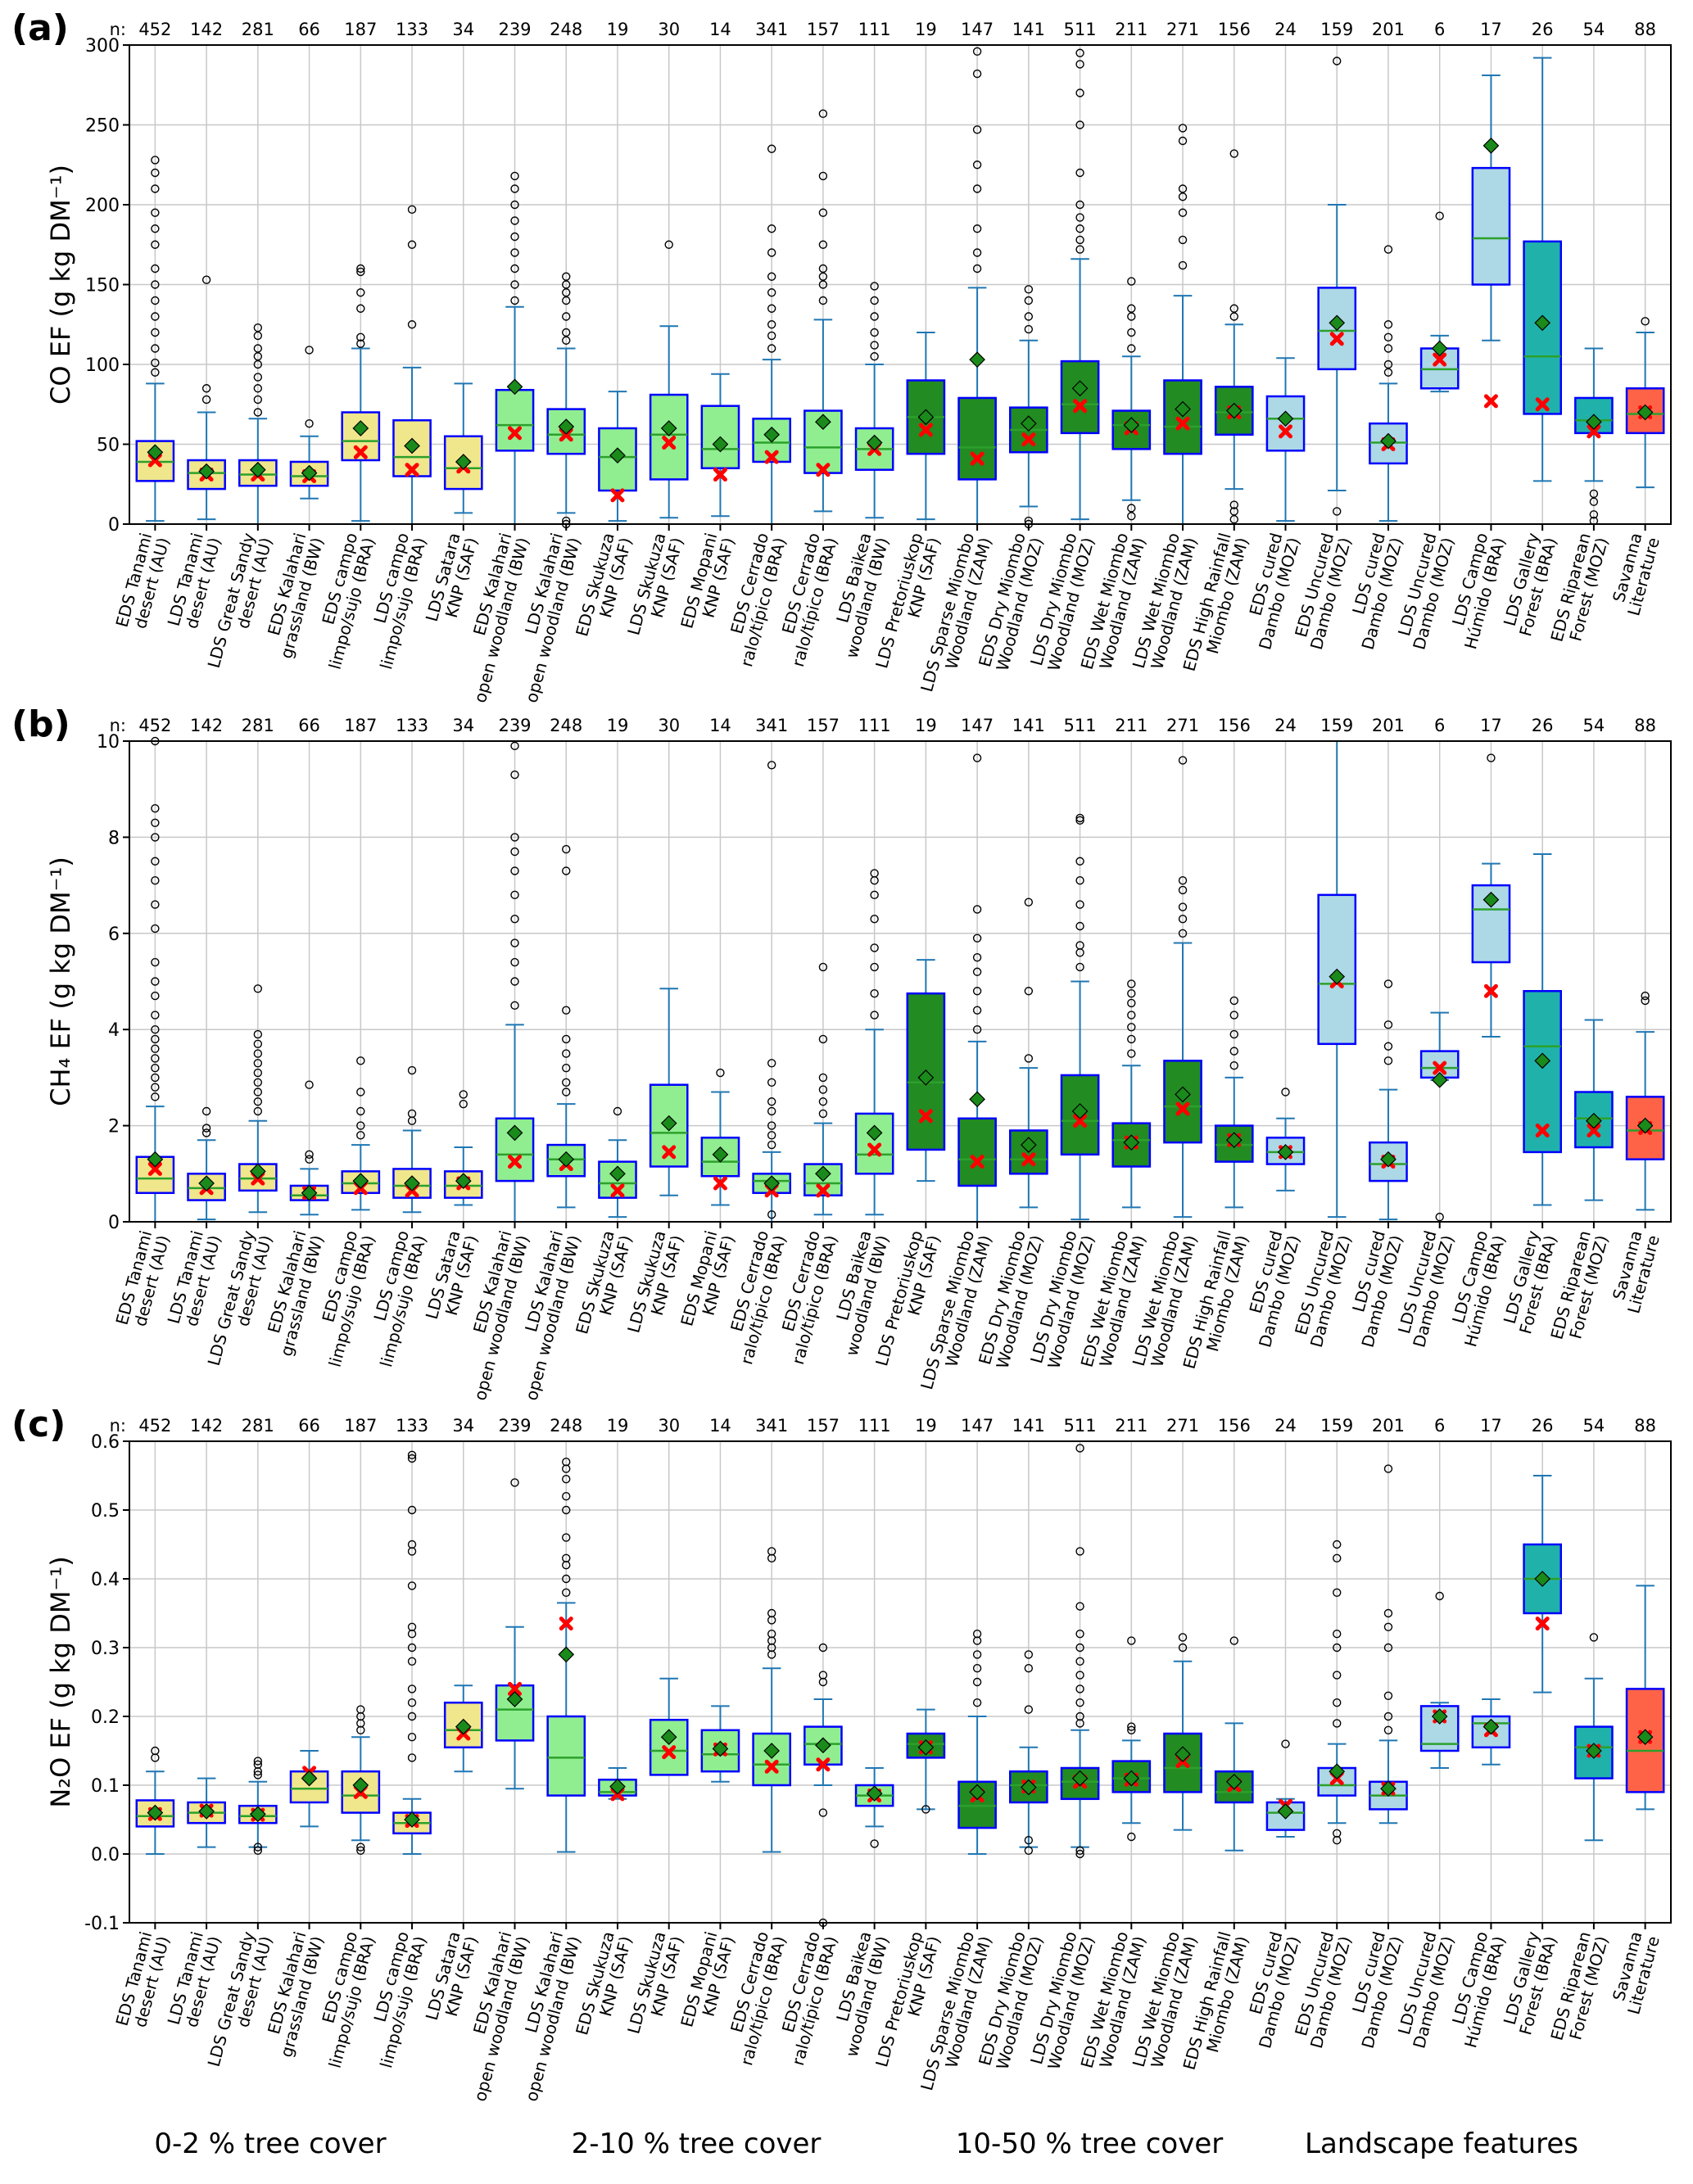  I want to click on sample-size-label: 141, so click(1028, 726).